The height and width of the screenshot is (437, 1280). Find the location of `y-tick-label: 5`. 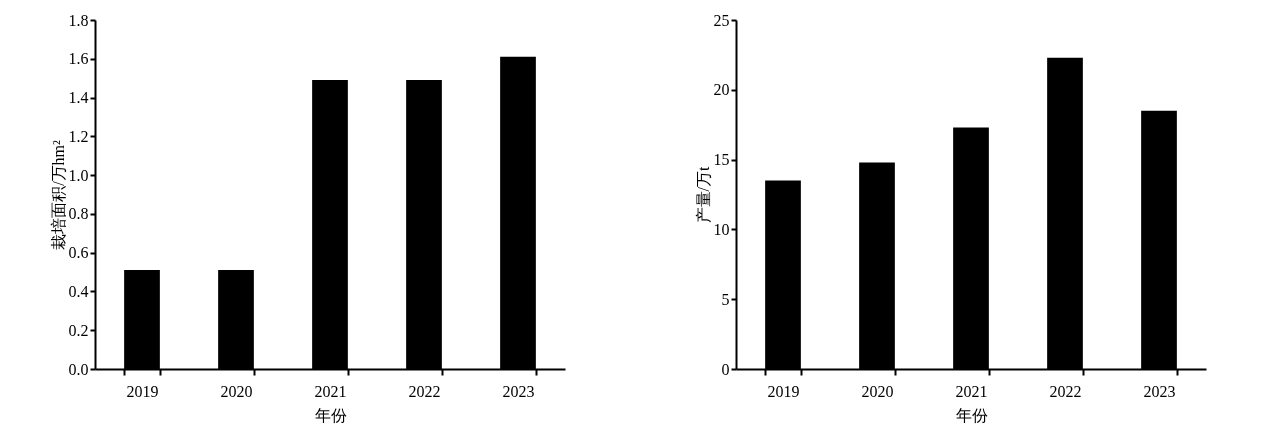

y-tick-label: 5 is located at coordinates (725, 299).